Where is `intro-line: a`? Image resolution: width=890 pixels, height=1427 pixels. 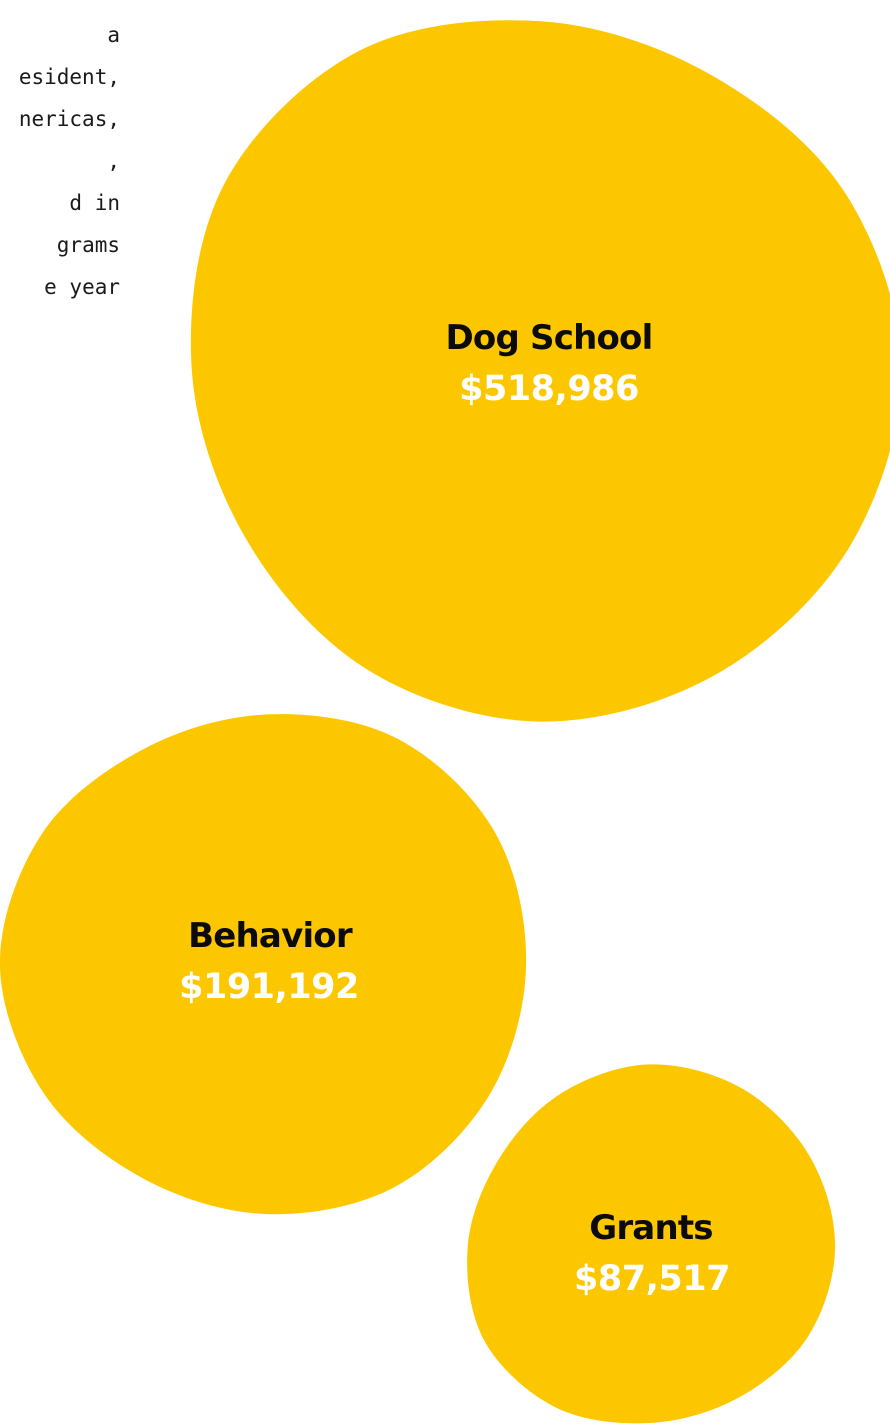
intro-line: a is located at coordinates (113, 35).